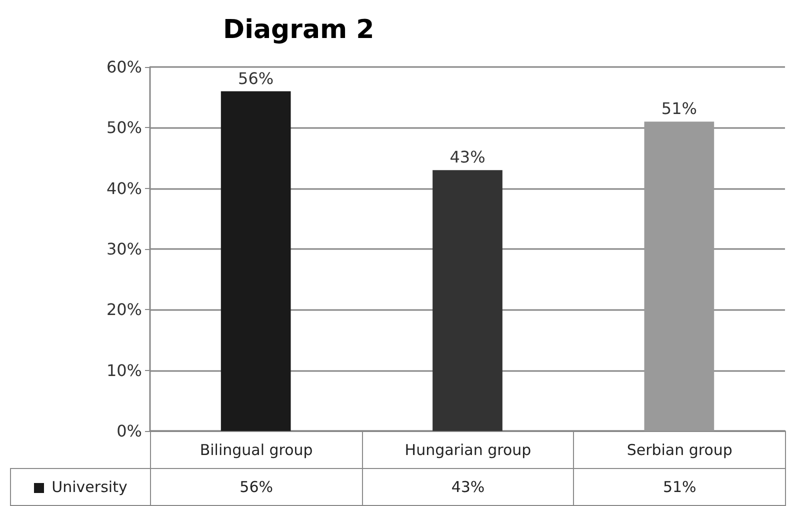 This screenshot has width=802, height=506. What do you see at coordinates (468, 450) in the screenshot?
I see `x-tick-label: Hungarian group` at bounding box center [468, 450].